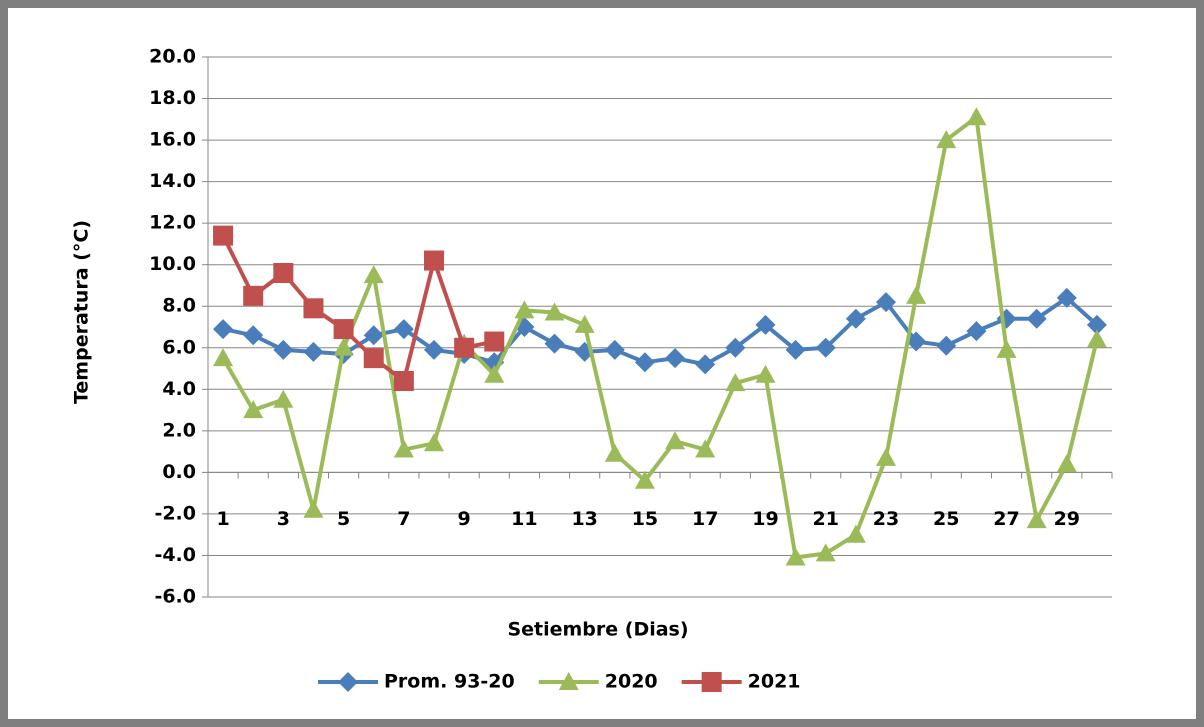 This screenshot has width=1204, height=727. I want to click on x-tick-label: 1, so click(222, 519).